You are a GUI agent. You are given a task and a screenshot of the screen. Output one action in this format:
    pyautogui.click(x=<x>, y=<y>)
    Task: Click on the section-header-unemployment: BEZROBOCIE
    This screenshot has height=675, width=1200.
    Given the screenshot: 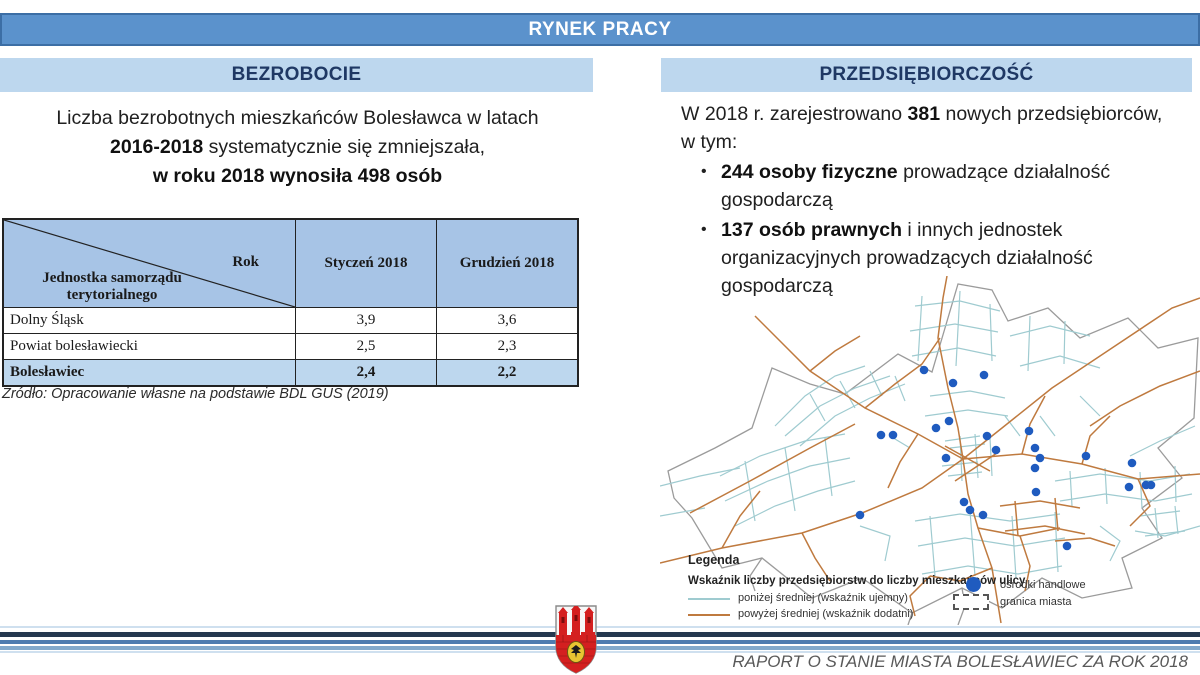 What is the action you would take?
    pyautogui.click(x=296, y=75)
    